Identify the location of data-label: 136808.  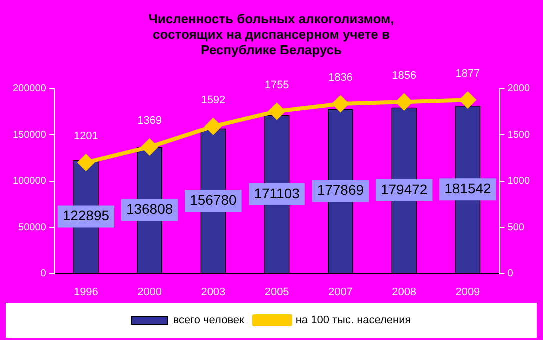
(150, 209).